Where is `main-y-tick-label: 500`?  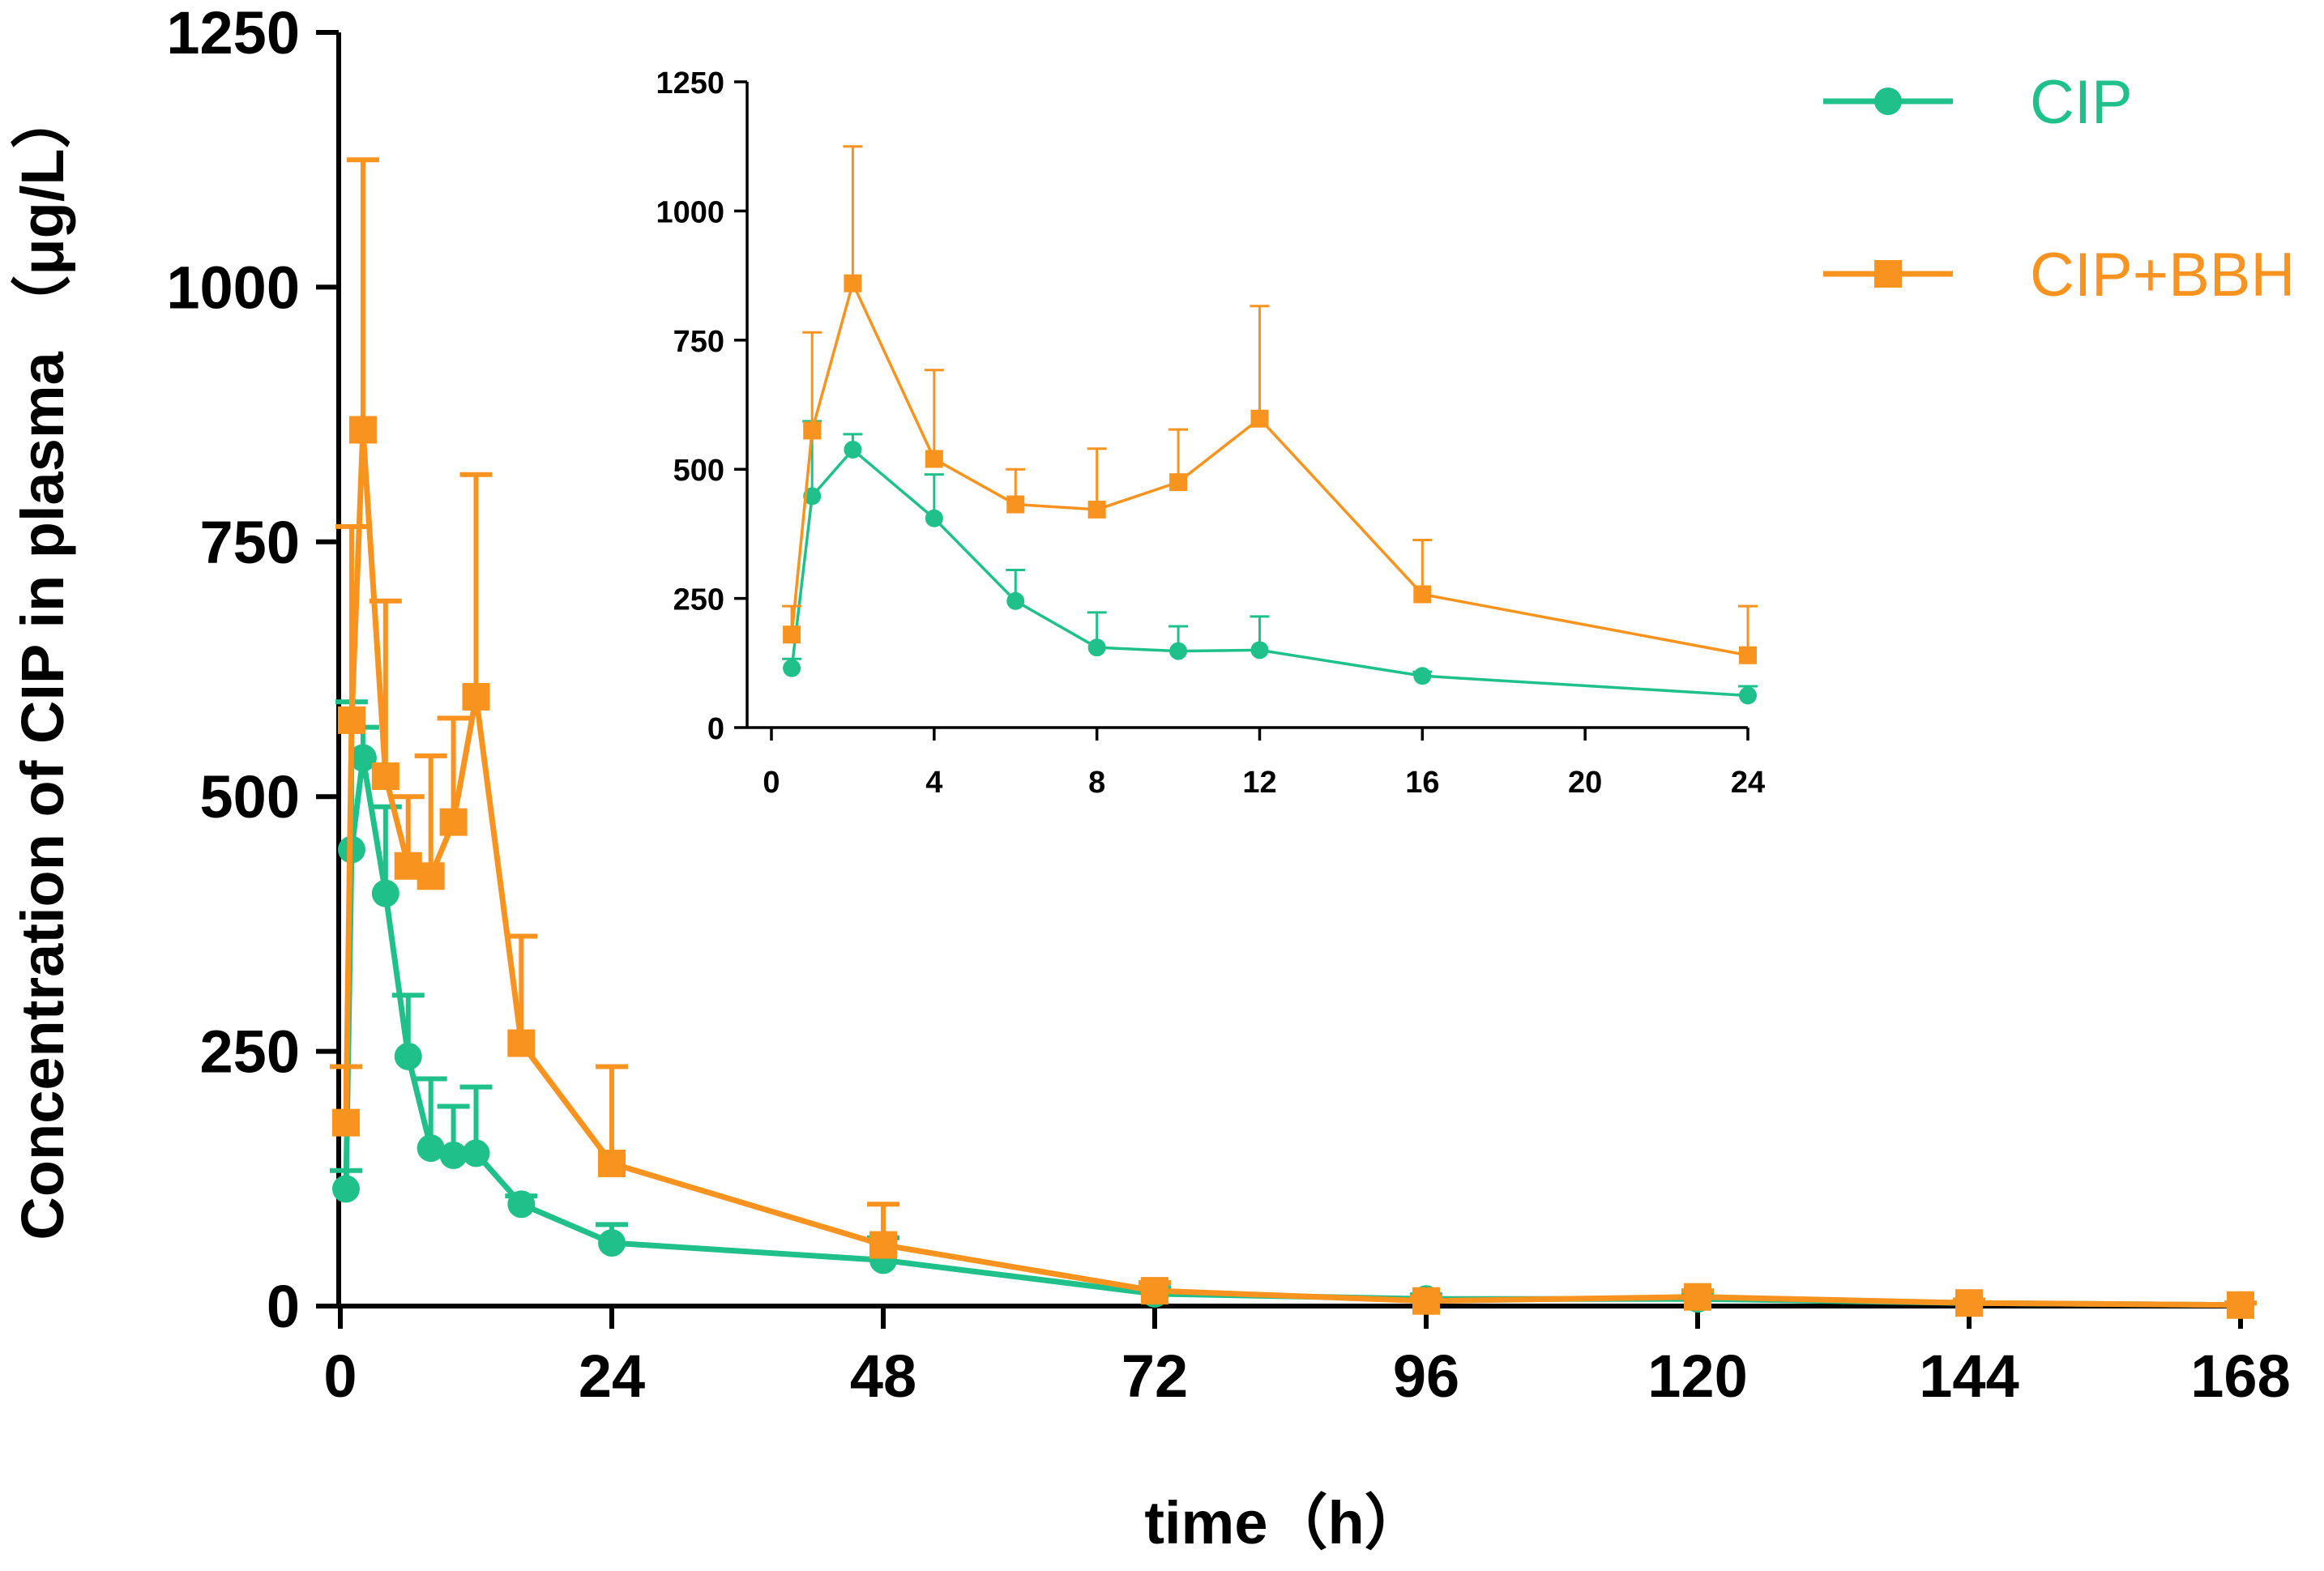 main-y-tick-label: 500 is located at coordinates (250, 796).